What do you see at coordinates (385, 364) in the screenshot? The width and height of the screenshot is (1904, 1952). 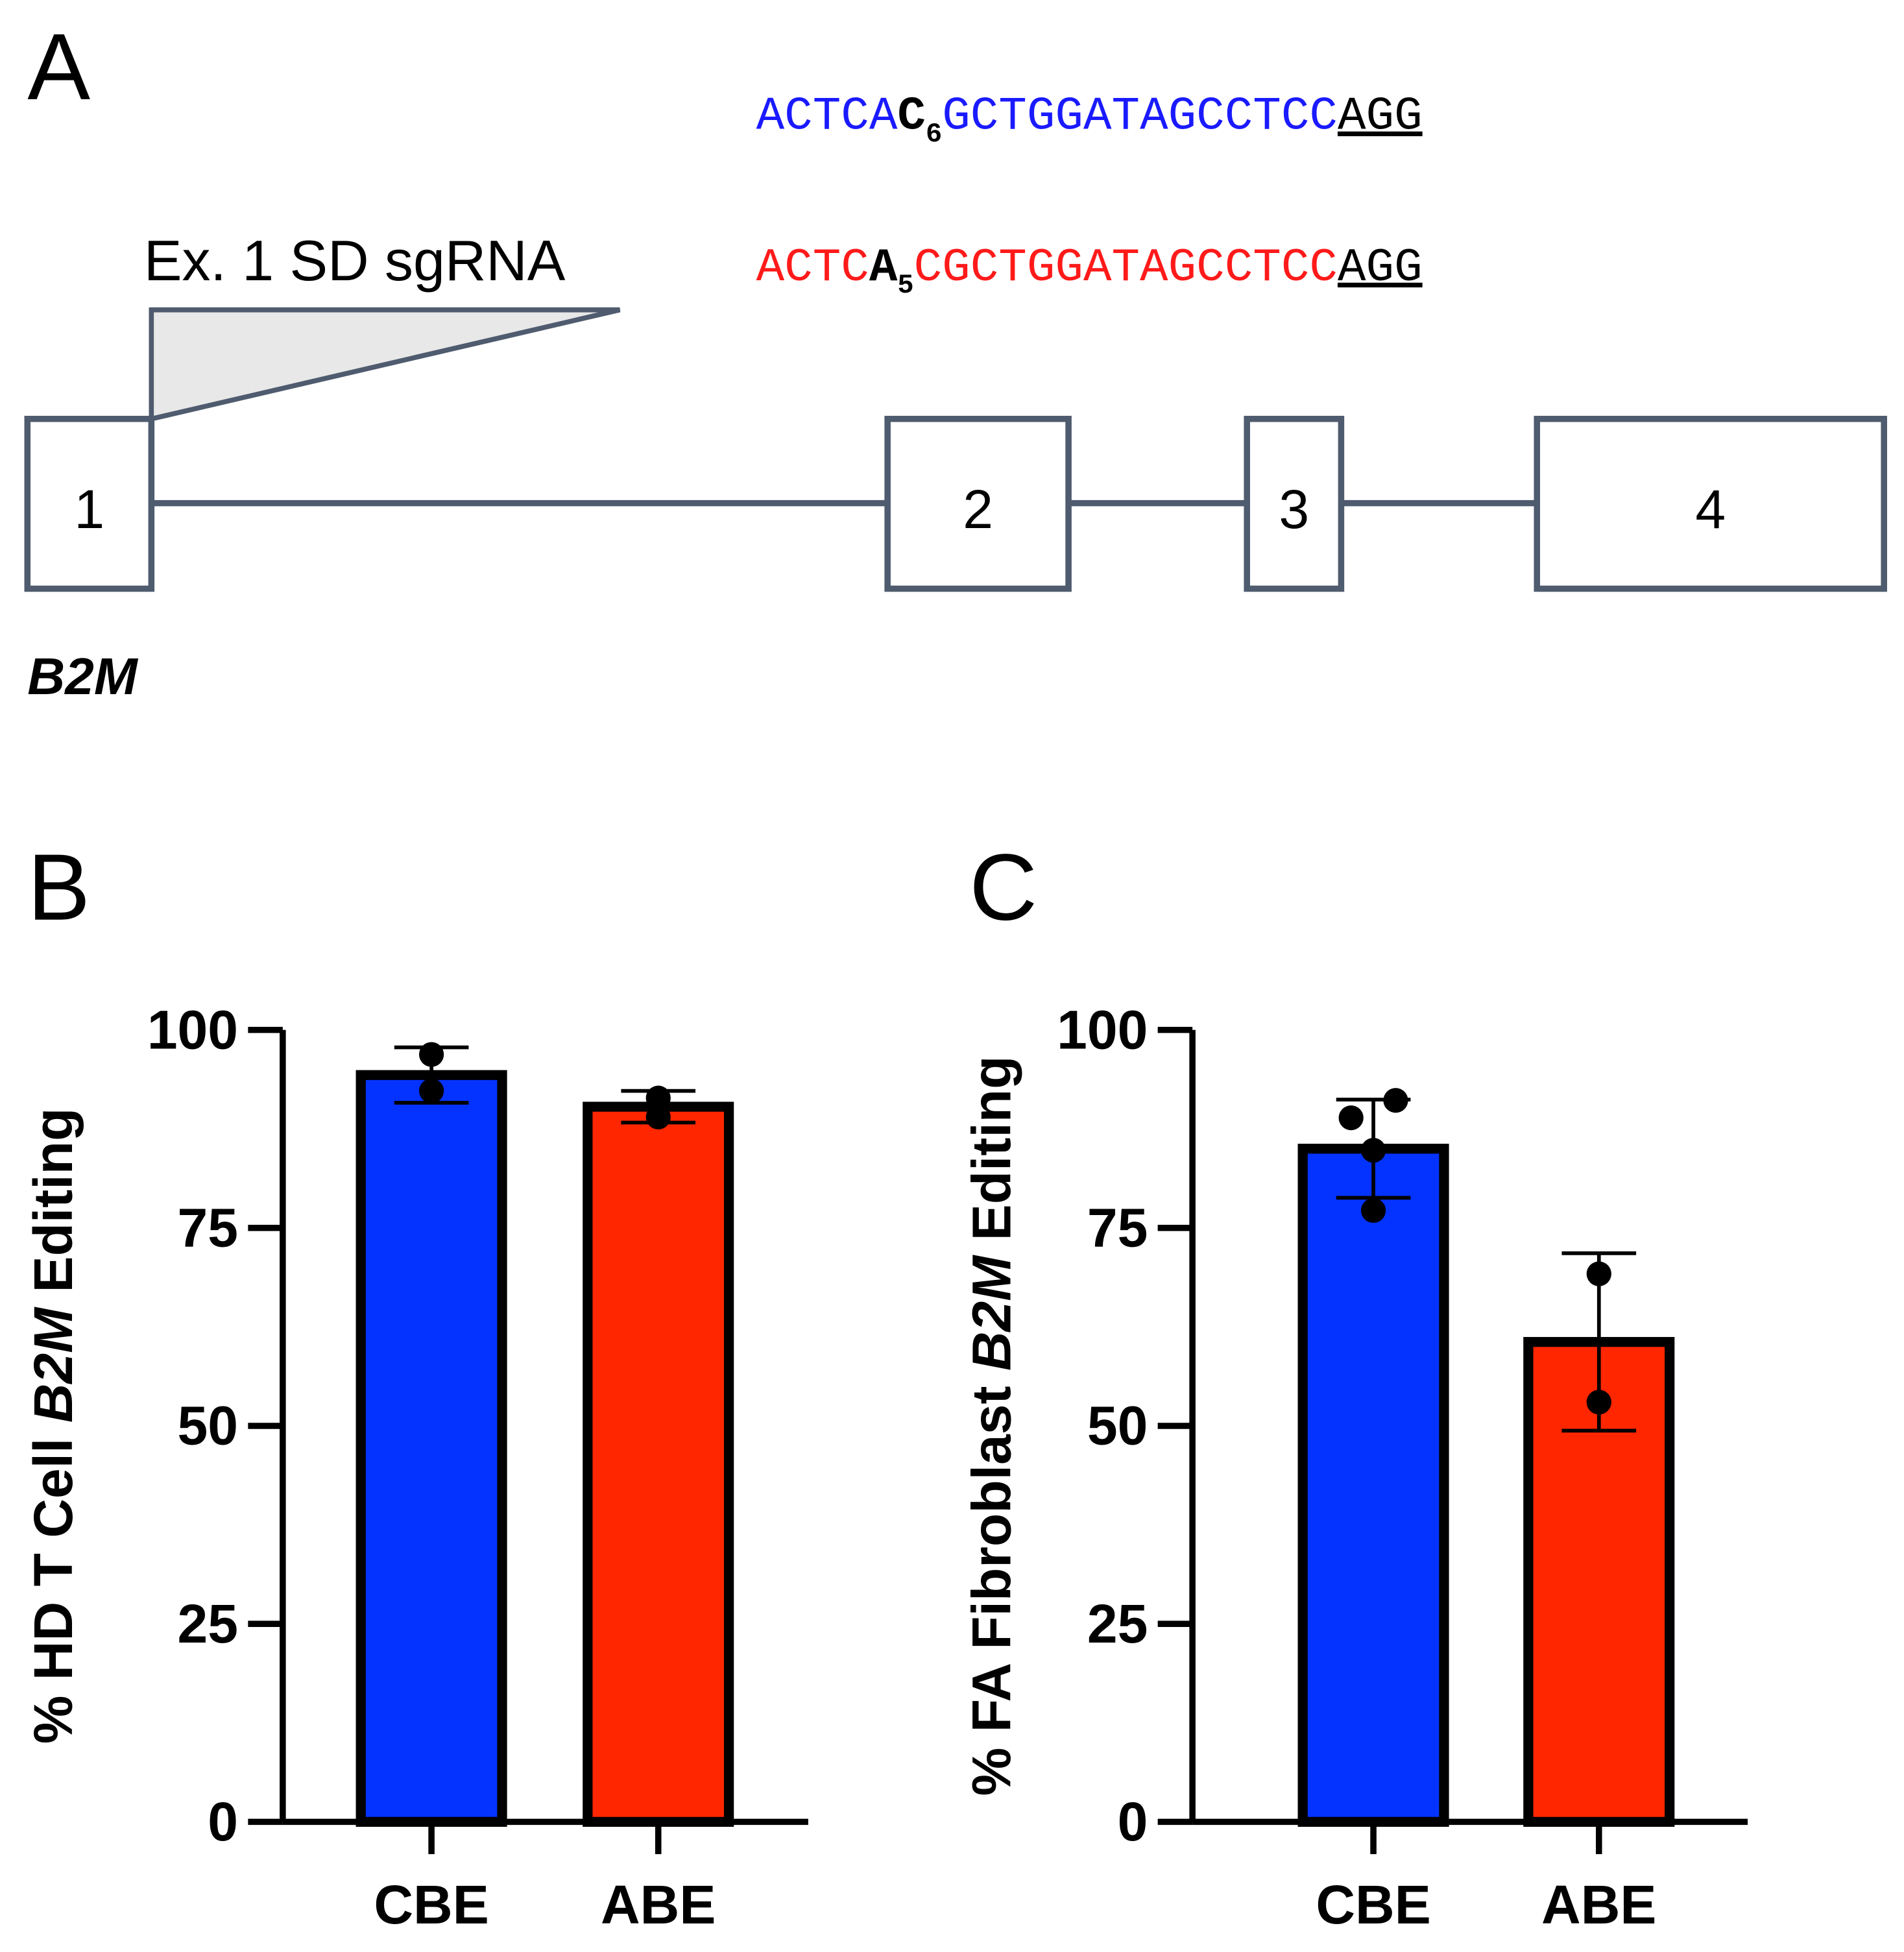 I see `guide-wedge` at bounding box center [385, 364].